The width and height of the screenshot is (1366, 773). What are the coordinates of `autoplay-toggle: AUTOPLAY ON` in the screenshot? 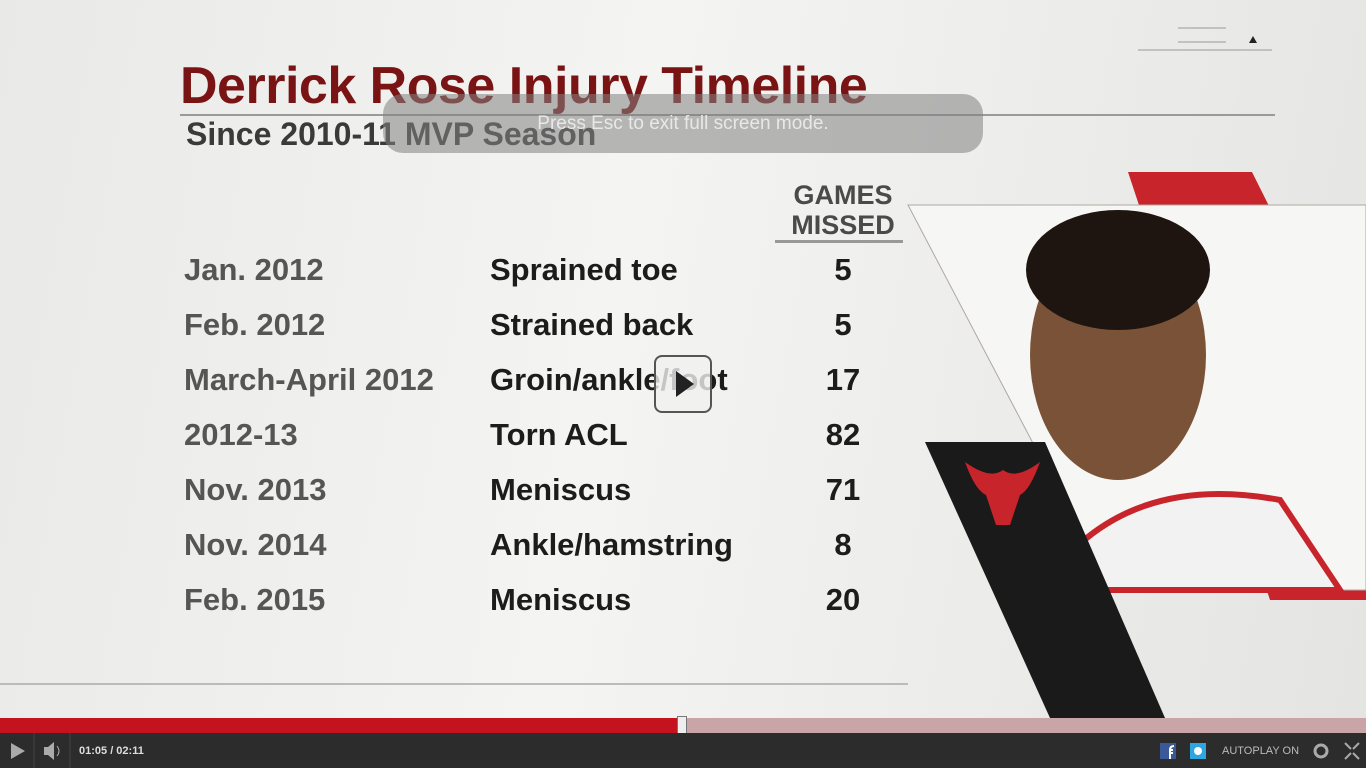 It's located at (1261, 751).